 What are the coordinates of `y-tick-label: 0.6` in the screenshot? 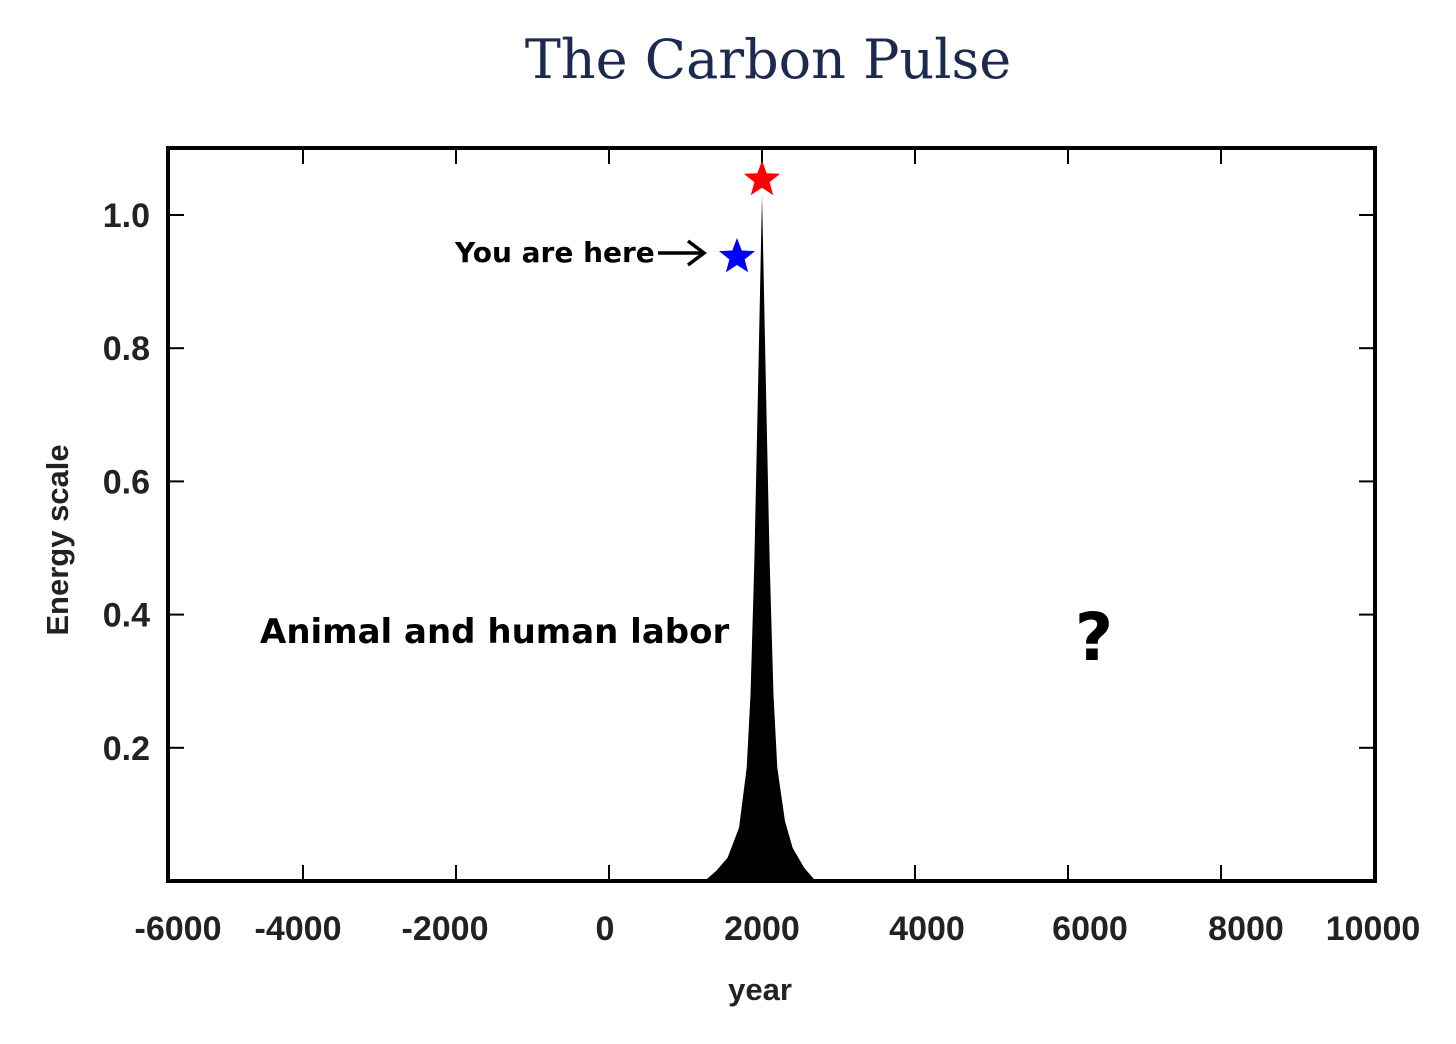 It's located at (126, 482).